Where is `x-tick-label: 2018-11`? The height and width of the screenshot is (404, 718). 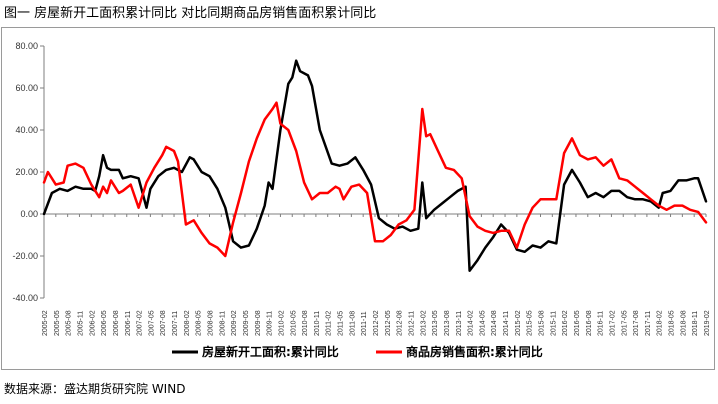
x-tick-label: 2018-11 is located at coordinates (695, 323).